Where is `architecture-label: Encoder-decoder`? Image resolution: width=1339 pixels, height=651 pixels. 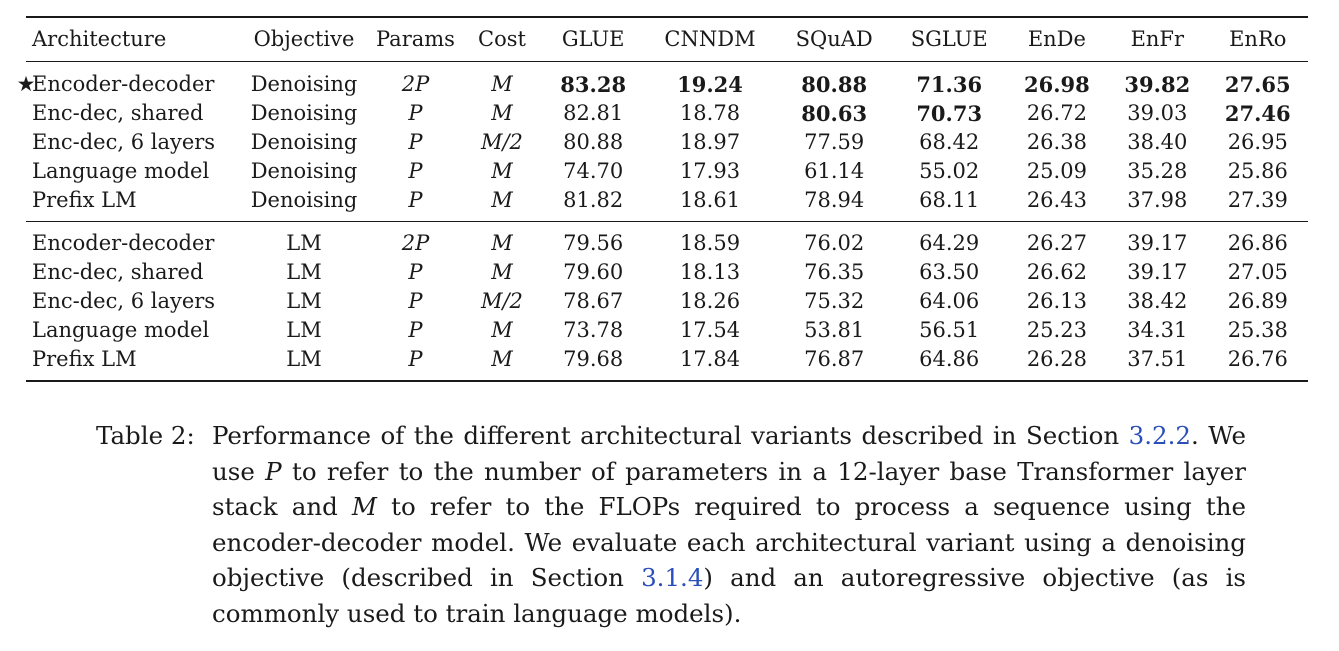
architecture-label: Encoder-decoder is located at coordinates (123, 242).